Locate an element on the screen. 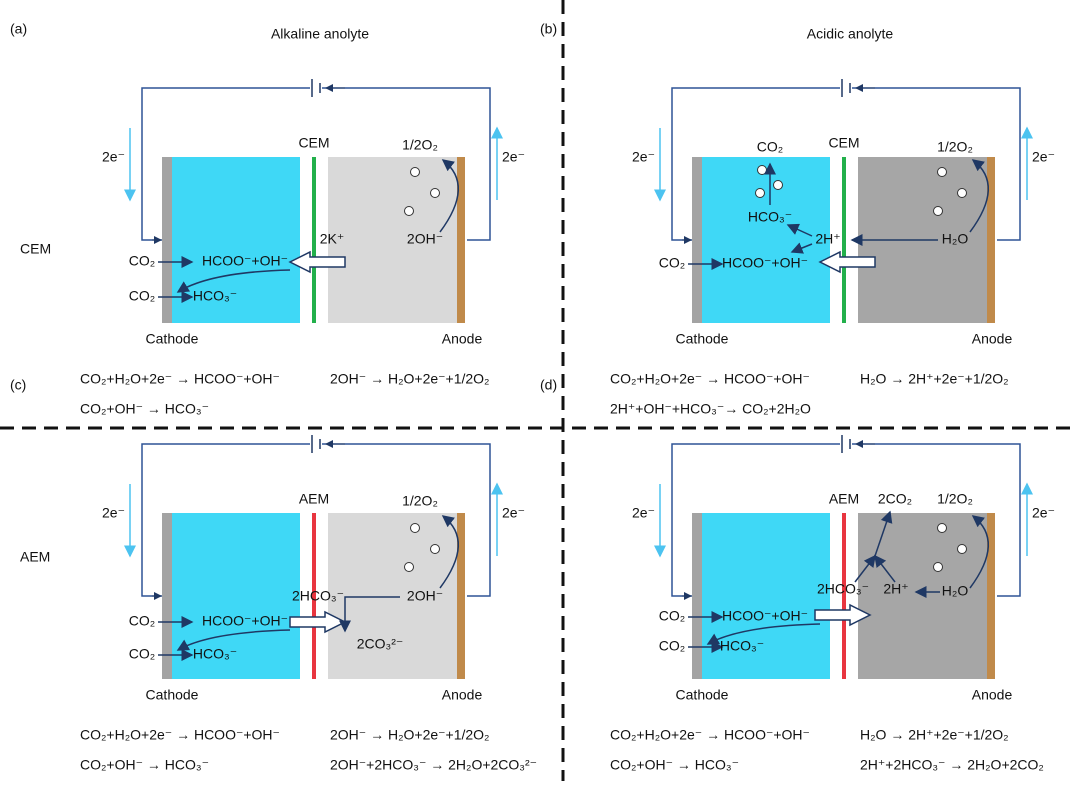  equation: 2OH⁻ → H₂O+2e⁻+1/2O₂ is located at coordinates (410, 735).